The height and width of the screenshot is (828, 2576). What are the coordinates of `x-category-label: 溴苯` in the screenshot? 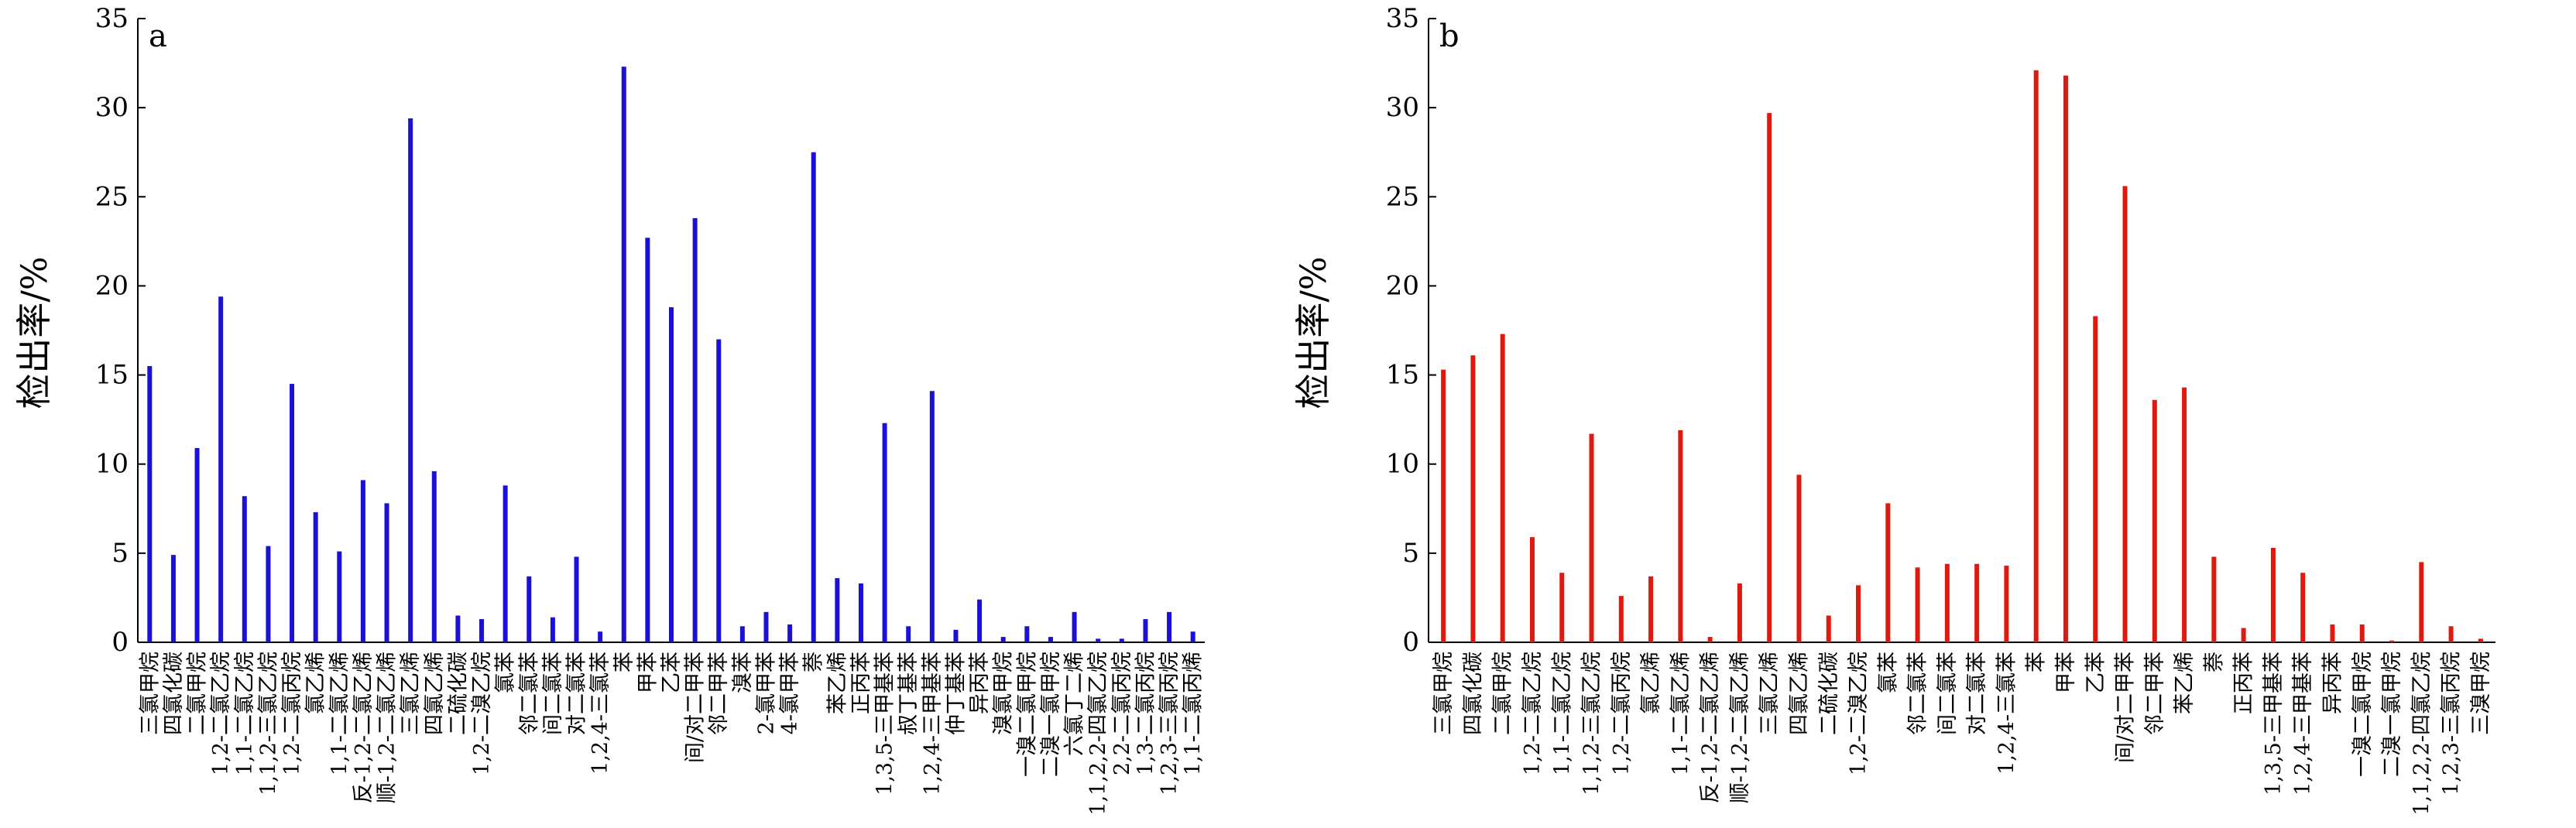 It's located at (743, 672).